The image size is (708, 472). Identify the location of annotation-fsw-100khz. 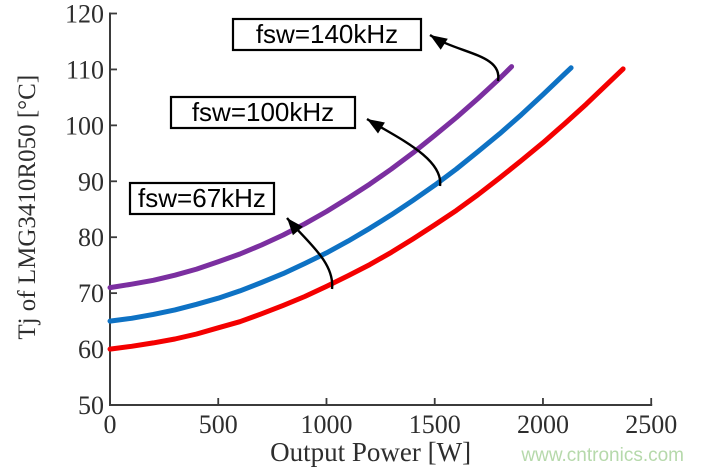
(305, 141).